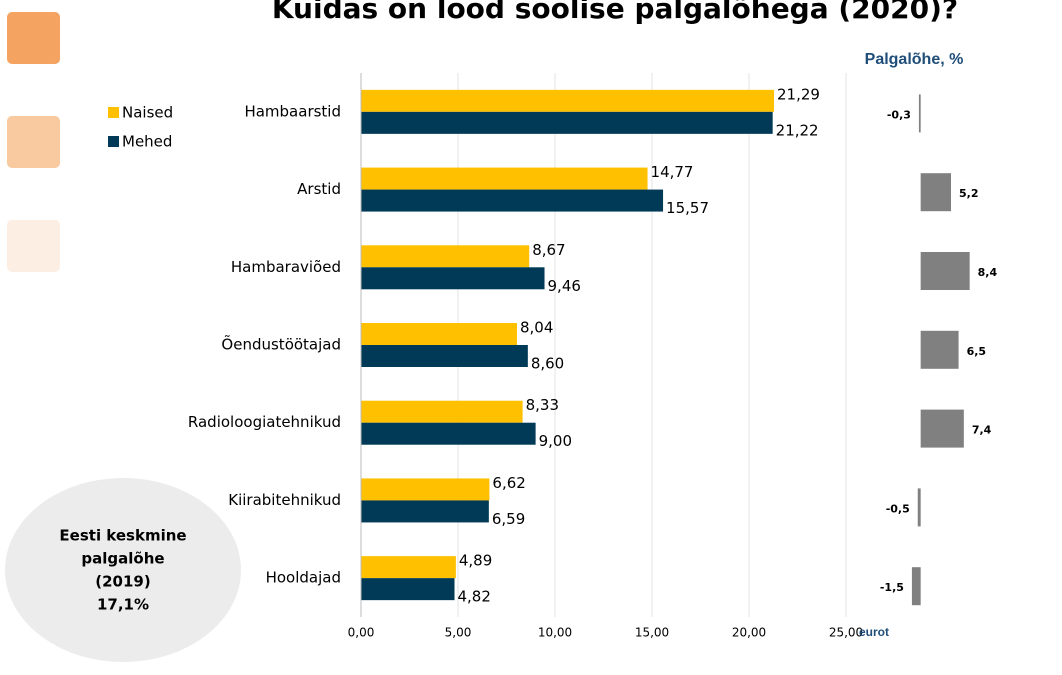 Image resolution: width=1062 pixels, height=675 pixels. I want to click on y-tick-label: Kiirabitehnikud, so click(284, 500).